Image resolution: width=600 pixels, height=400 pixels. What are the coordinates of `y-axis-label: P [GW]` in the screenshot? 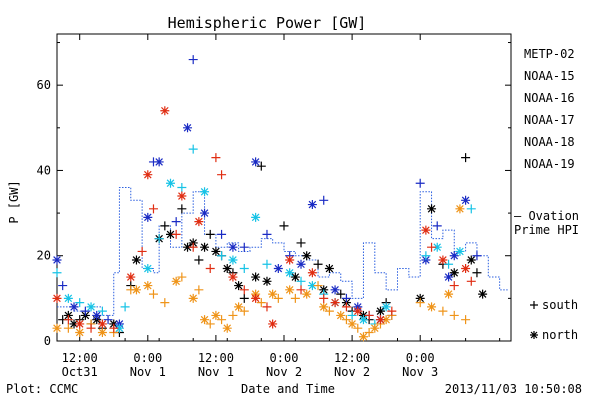 It's located at (14, 201).